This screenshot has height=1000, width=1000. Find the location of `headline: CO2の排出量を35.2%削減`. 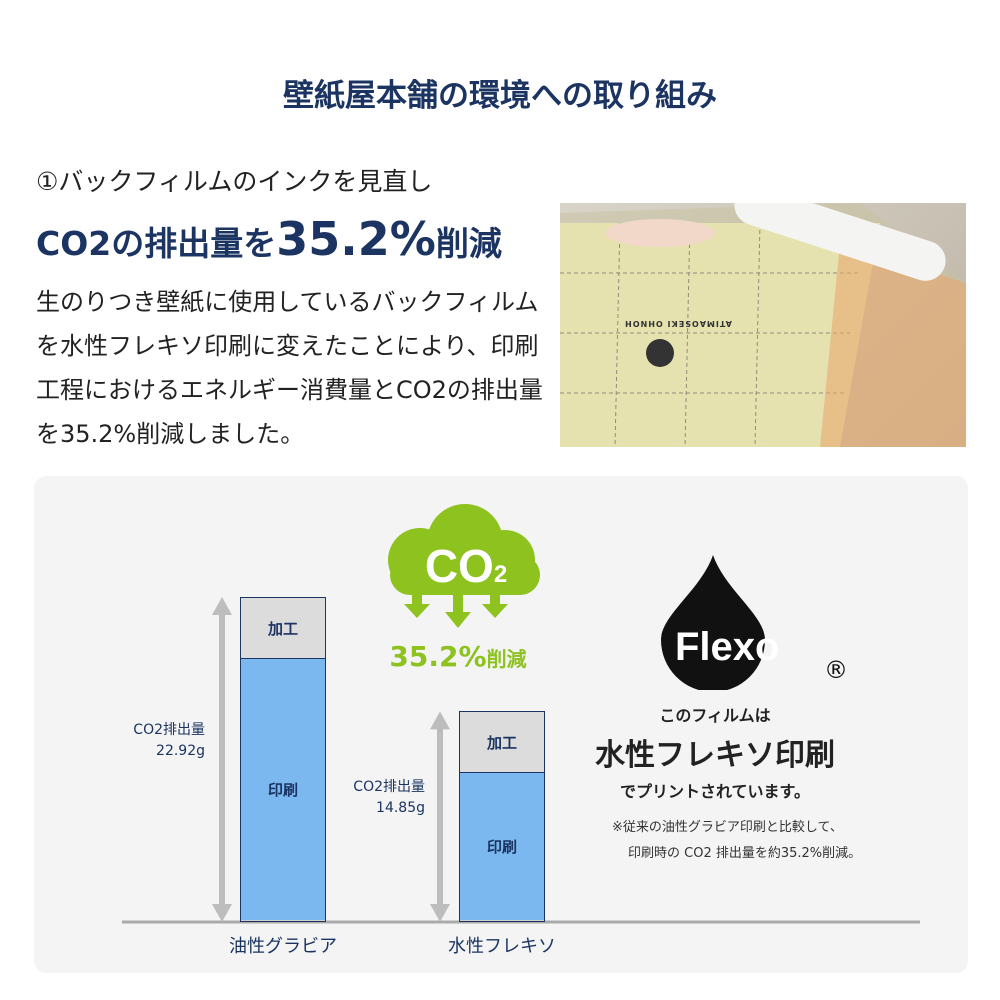

headline: CO2の排出量を35.2%削減 is located at coordinates (269, 239).